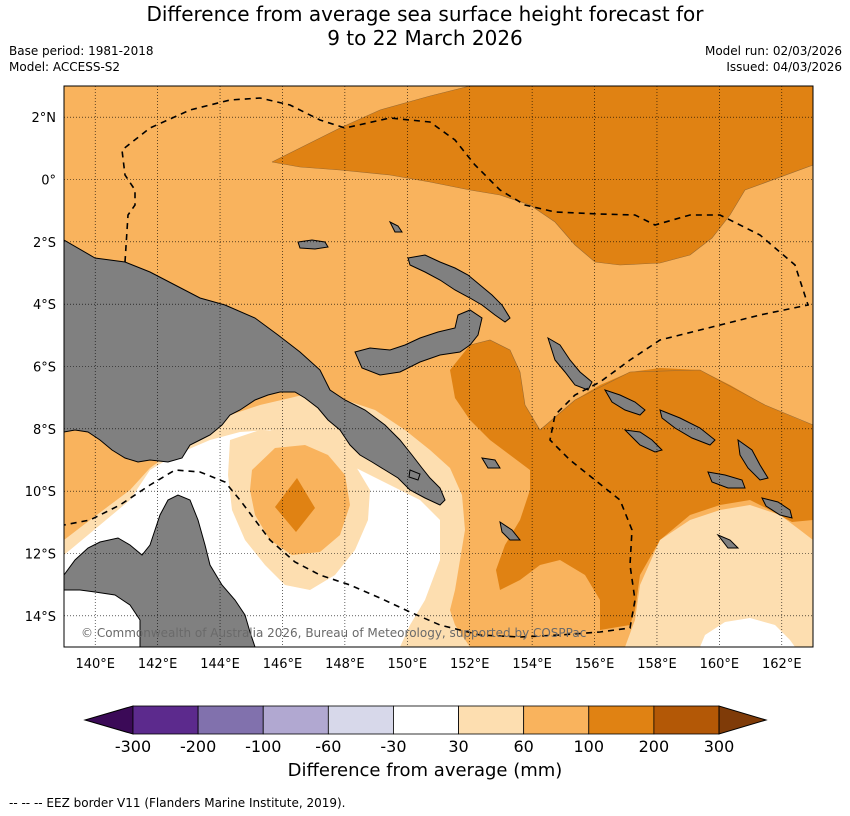 This screenshot has width=850, height=816. Describe the element at coordinates (40, 555) in the screenshot. I see `latitude-label: 12°S` at that location.